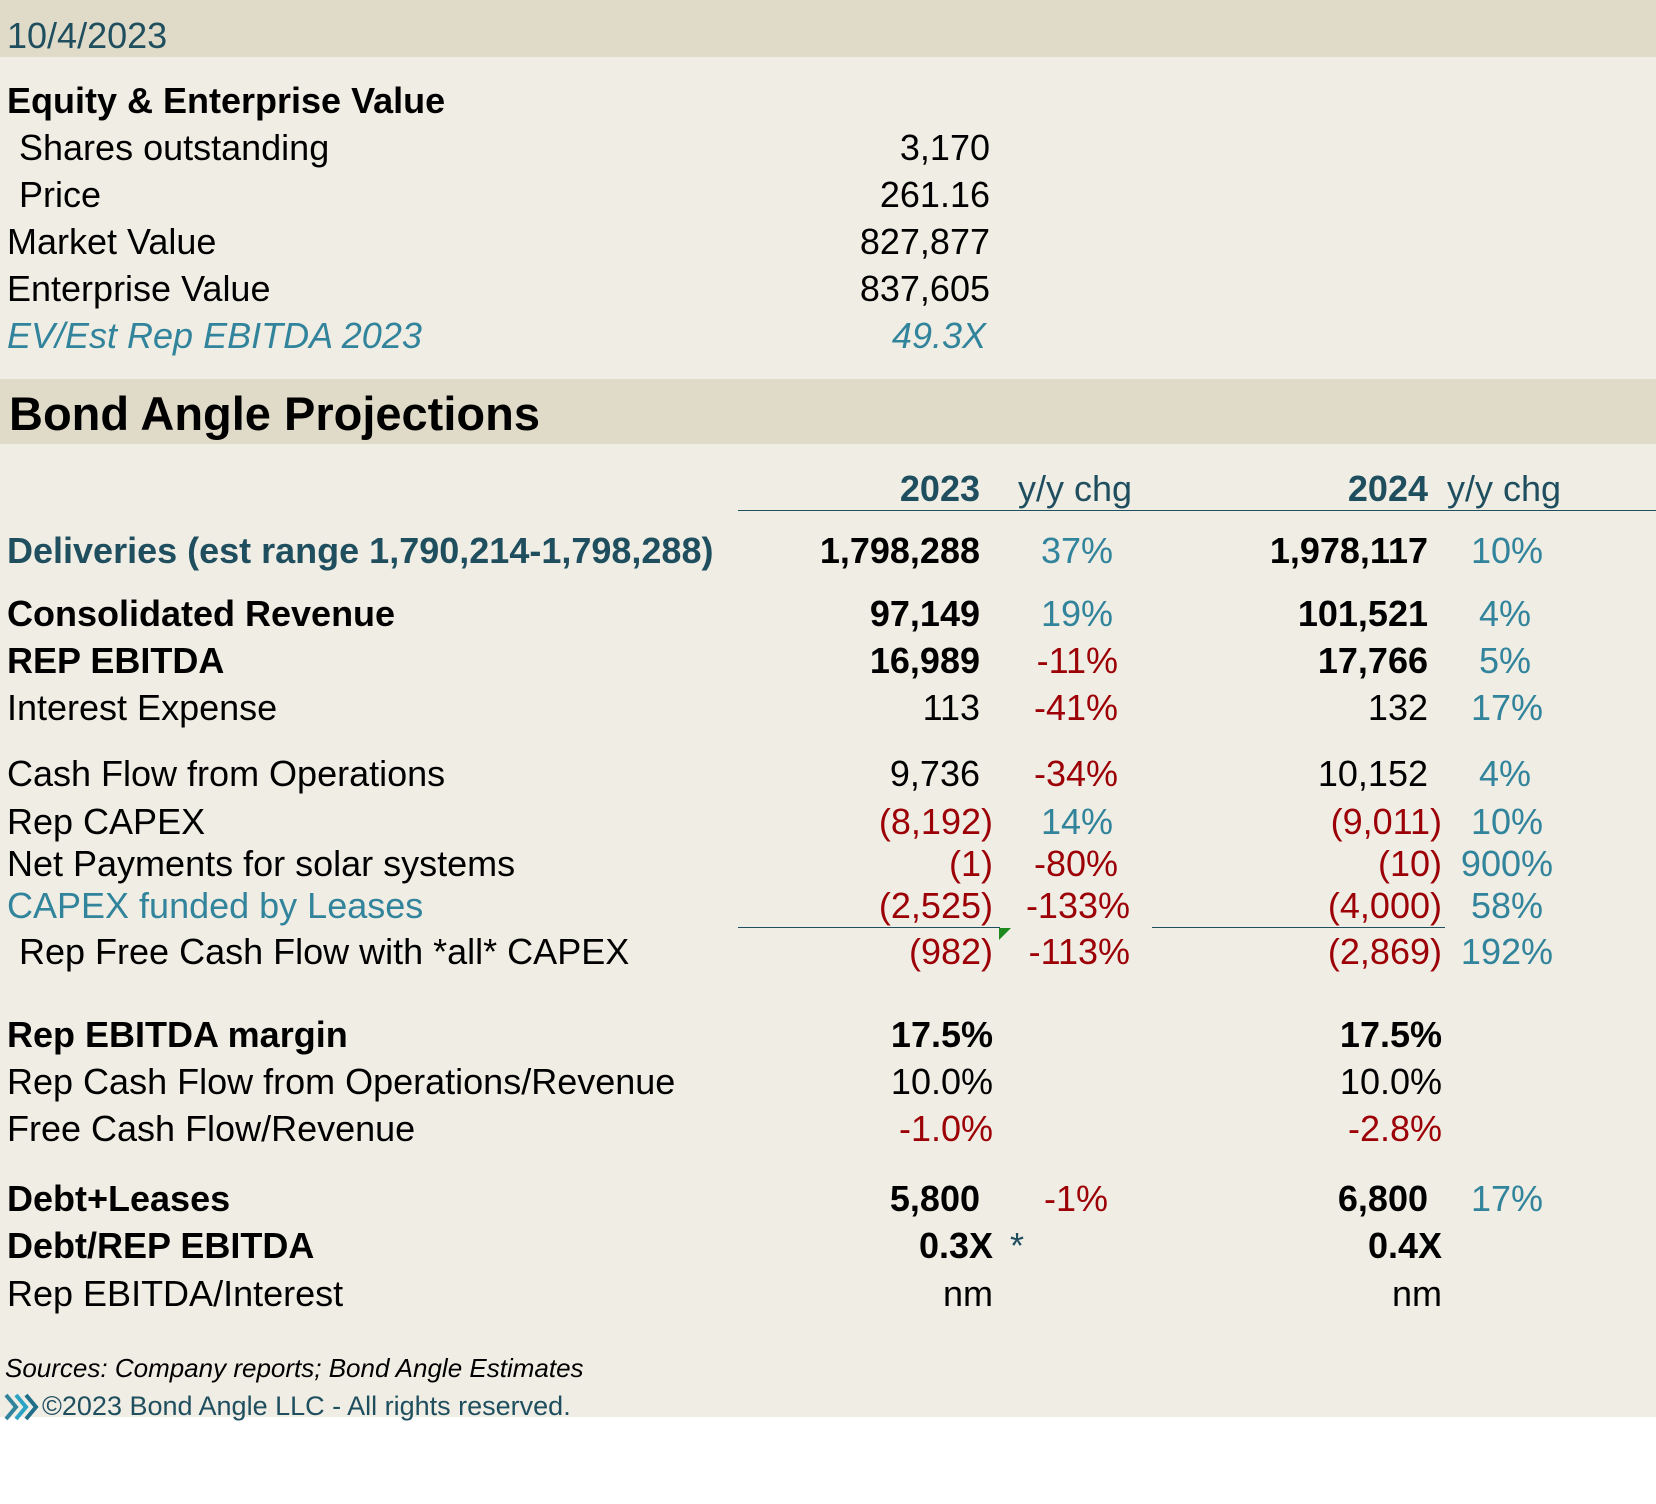  I want to click on date-band, so click(828, 28).